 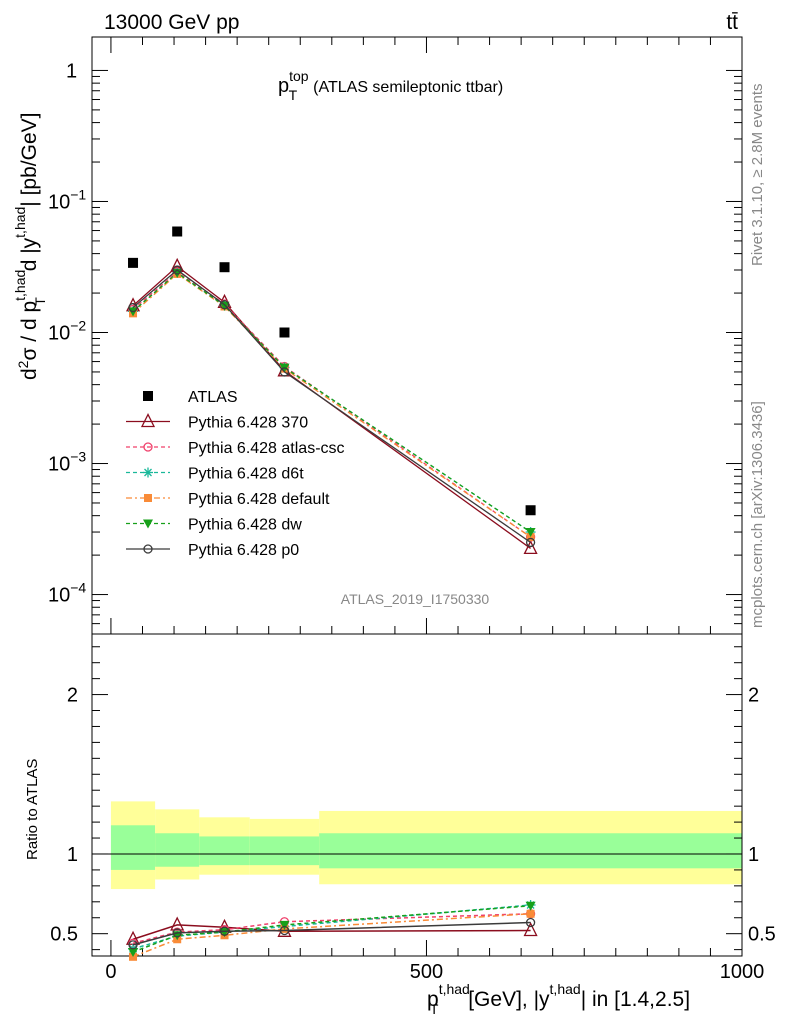 What do you see at coordinates (742, 972) in the screenshot?
I see `x-tick-label: 1000` at bounding box center [742, 972].